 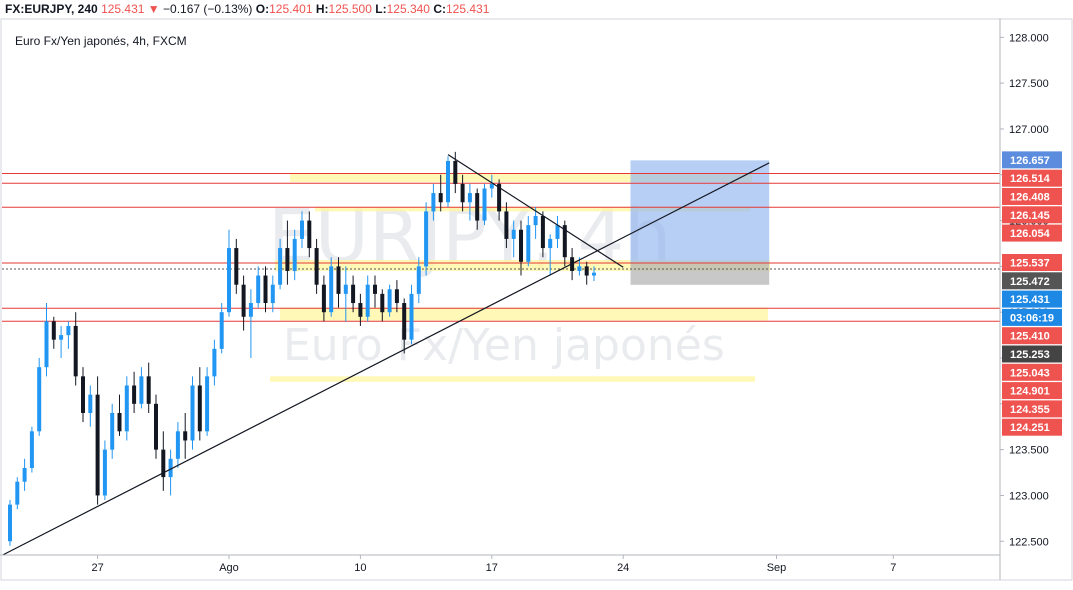 I want to click on price-tick-label: 123.000, so click(x=1029, y=496).